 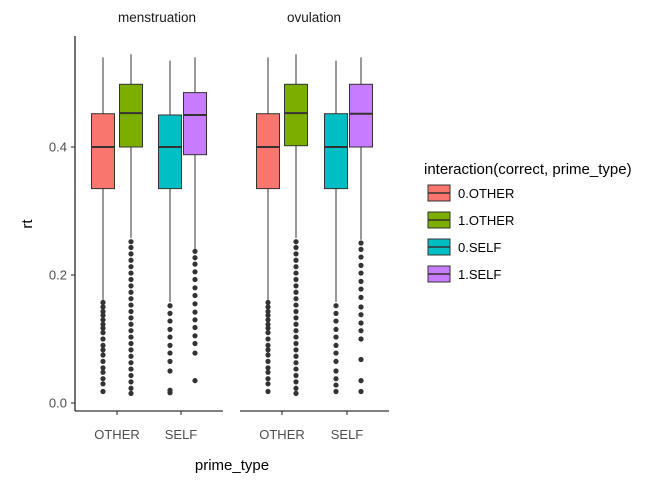 I want to click on box-0-other-ovulation, so click(x=268, y=226).